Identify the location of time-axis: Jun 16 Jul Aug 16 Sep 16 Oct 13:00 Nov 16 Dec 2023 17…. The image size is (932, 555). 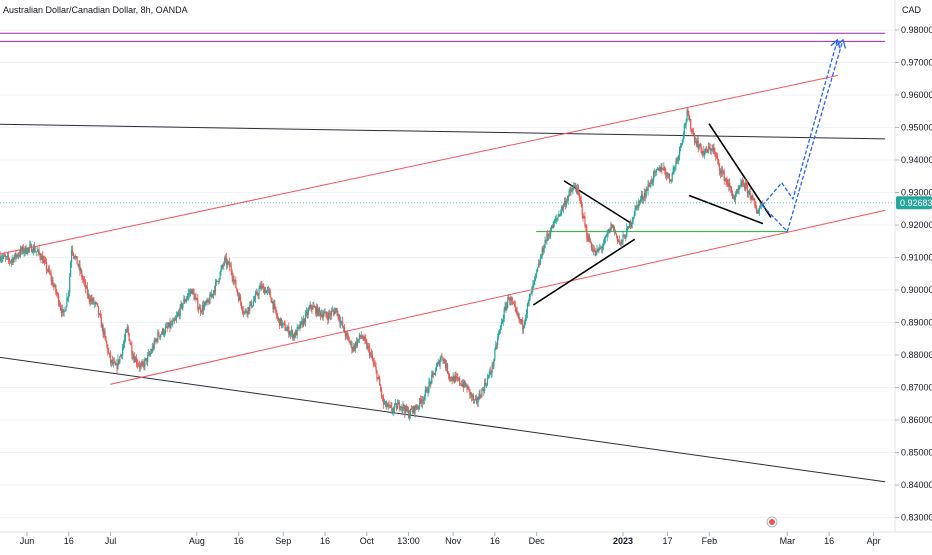
(450, 539).